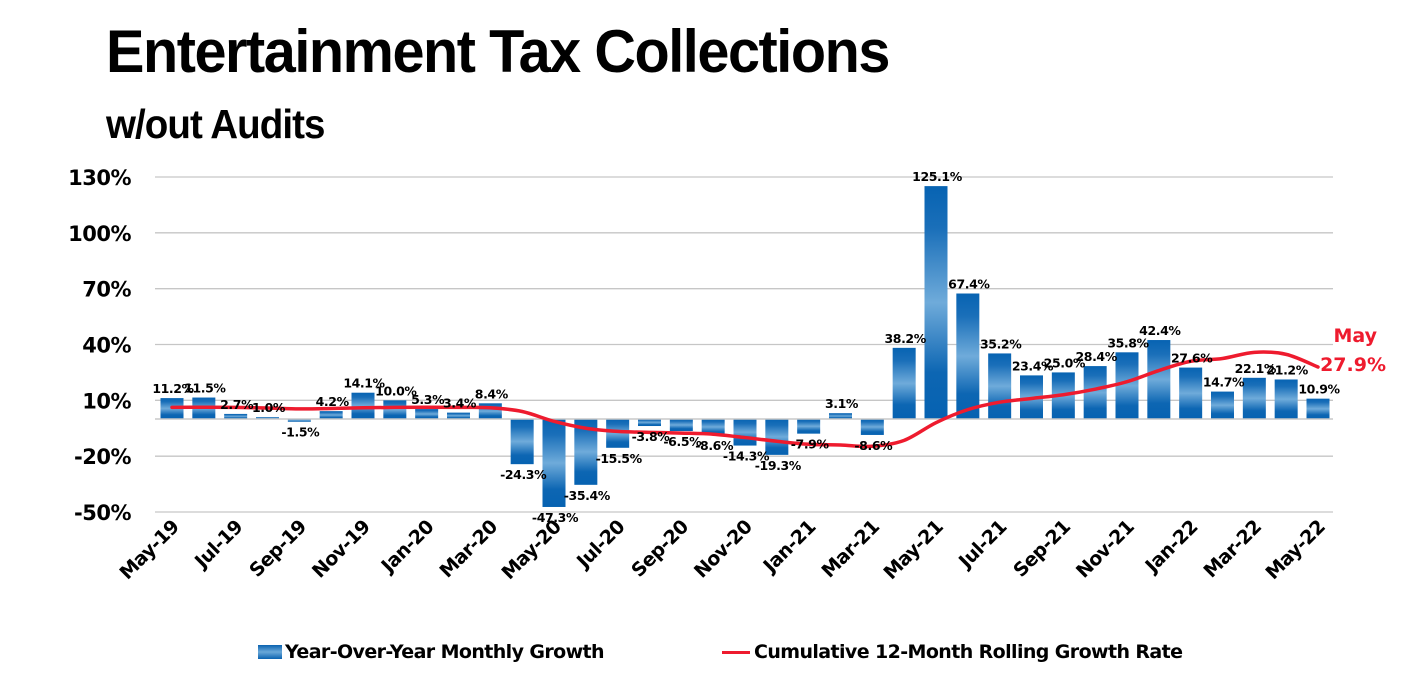  Describe the element at coordinates (218, 545) in the screenshot. I see `x-tick-label: Jul-19` at that location.